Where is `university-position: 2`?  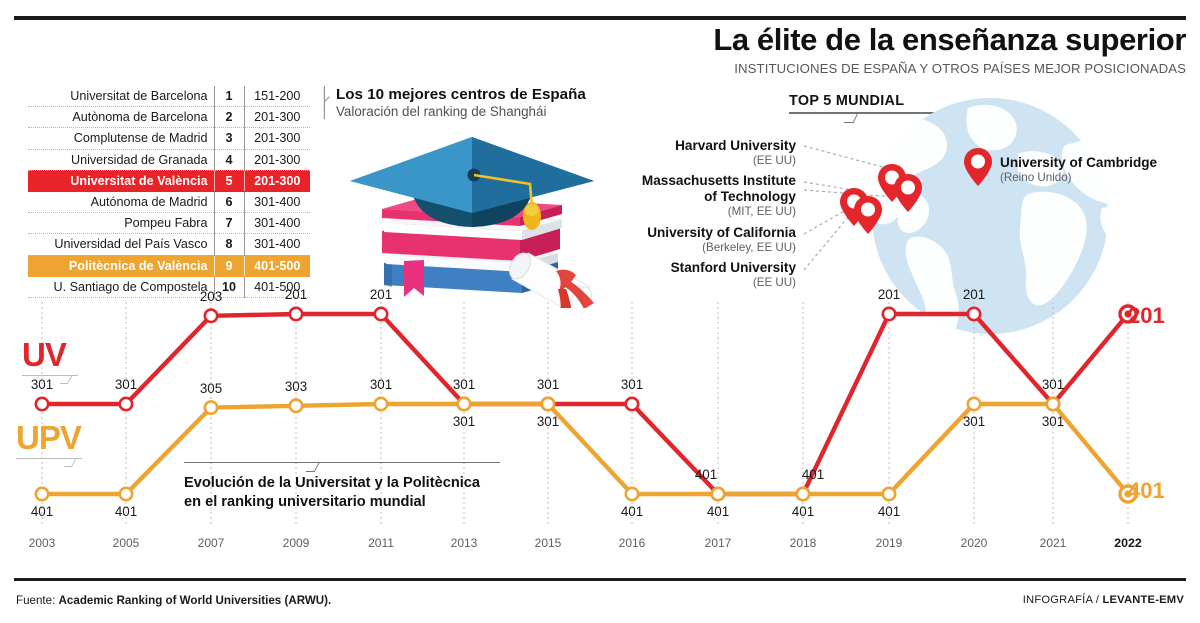
university-position: 2 is located at coordinates (229, 117).